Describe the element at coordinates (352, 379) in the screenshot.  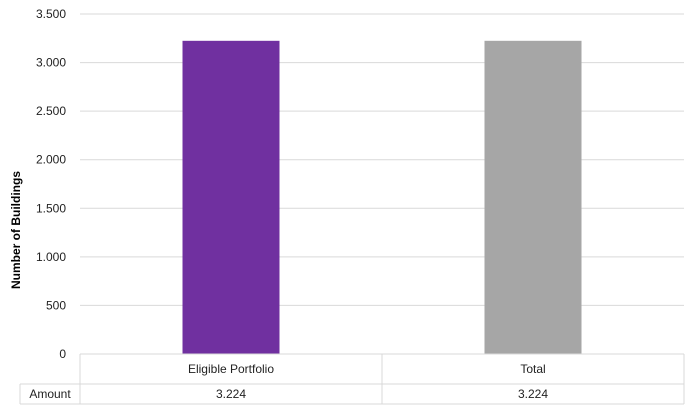
I see `data-table: Eligible Portfolio 3.224 Total 3.224 Amount` at that location.